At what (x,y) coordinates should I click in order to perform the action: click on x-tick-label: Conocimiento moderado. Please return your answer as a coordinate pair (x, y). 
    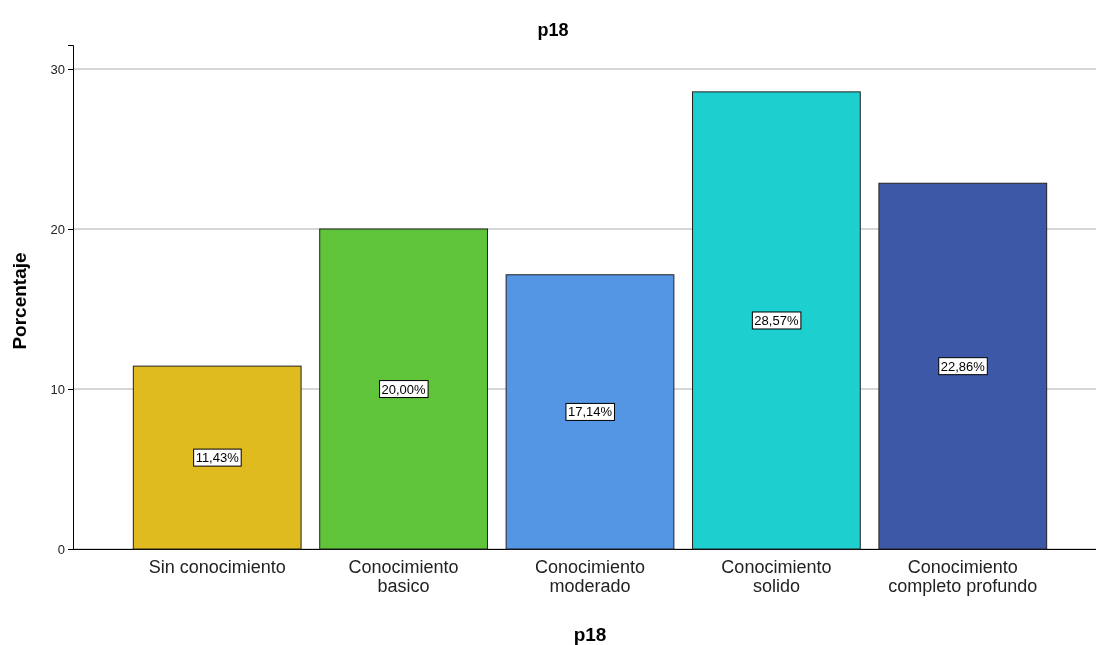
    Looking at the image, I should click on (590, 576).